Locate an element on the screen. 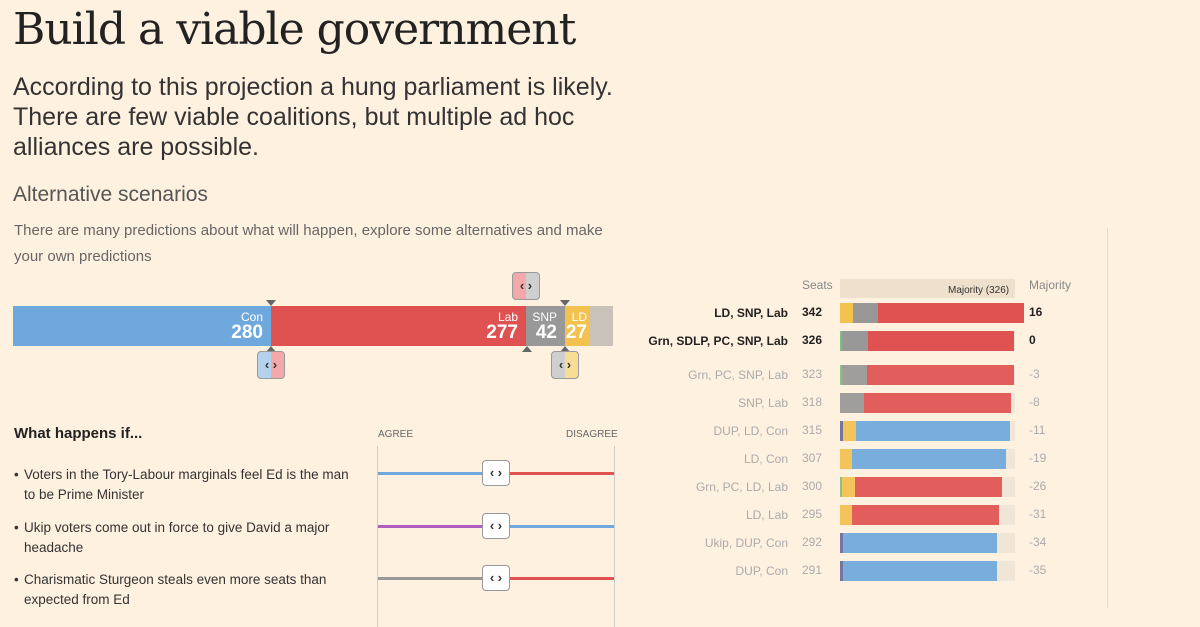 The width and height of the screenshot is (1200, 627). coalition-name: Ukip, DUP, Con is located at coordinates (746, 543).